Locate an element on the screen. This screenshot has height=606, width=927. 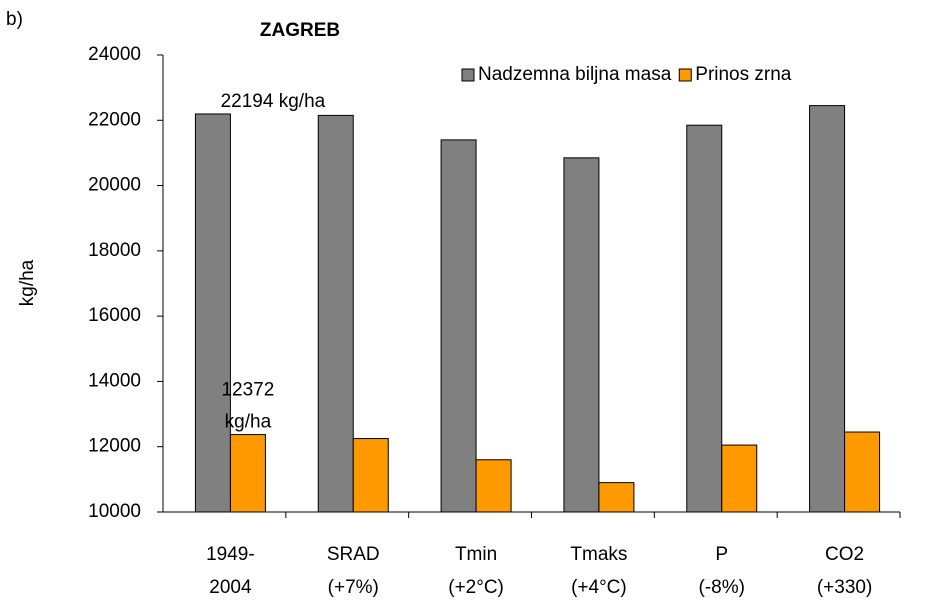
x-tick-label: P (-8%) is located at coordinates (722, 571).